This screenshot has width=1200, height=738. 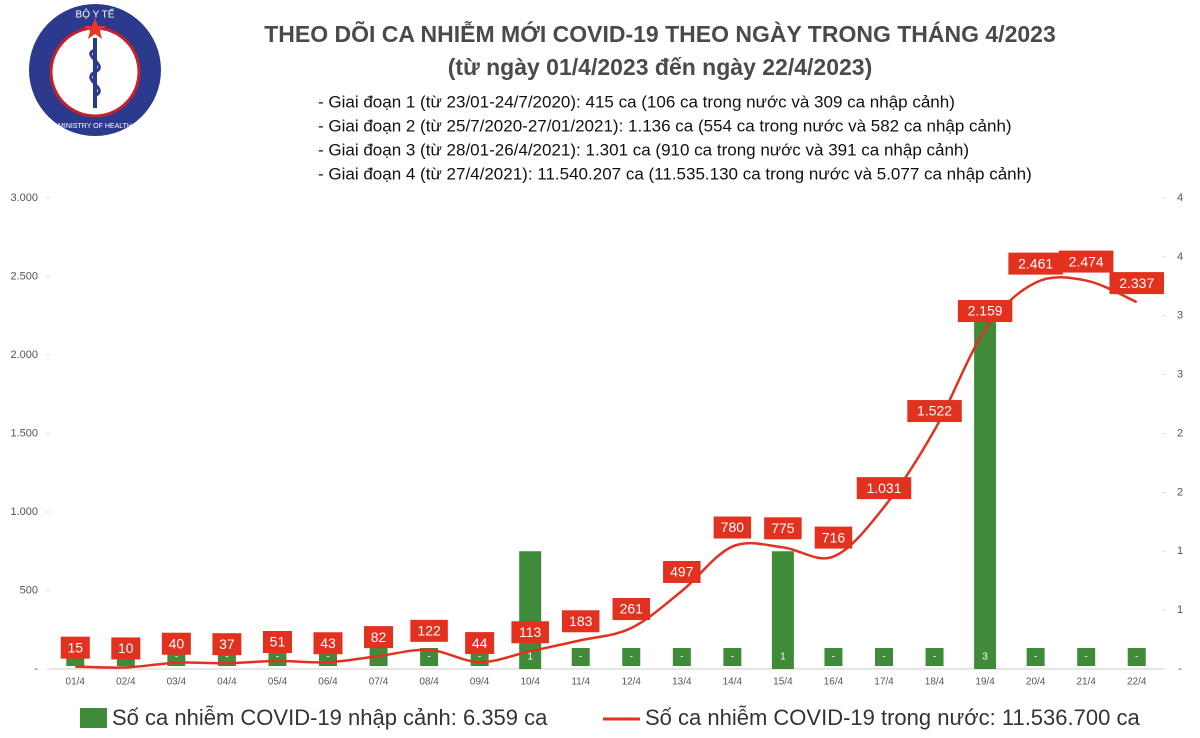 I want to click on x-tick-label: 07/4, so click(x=379, y=682).